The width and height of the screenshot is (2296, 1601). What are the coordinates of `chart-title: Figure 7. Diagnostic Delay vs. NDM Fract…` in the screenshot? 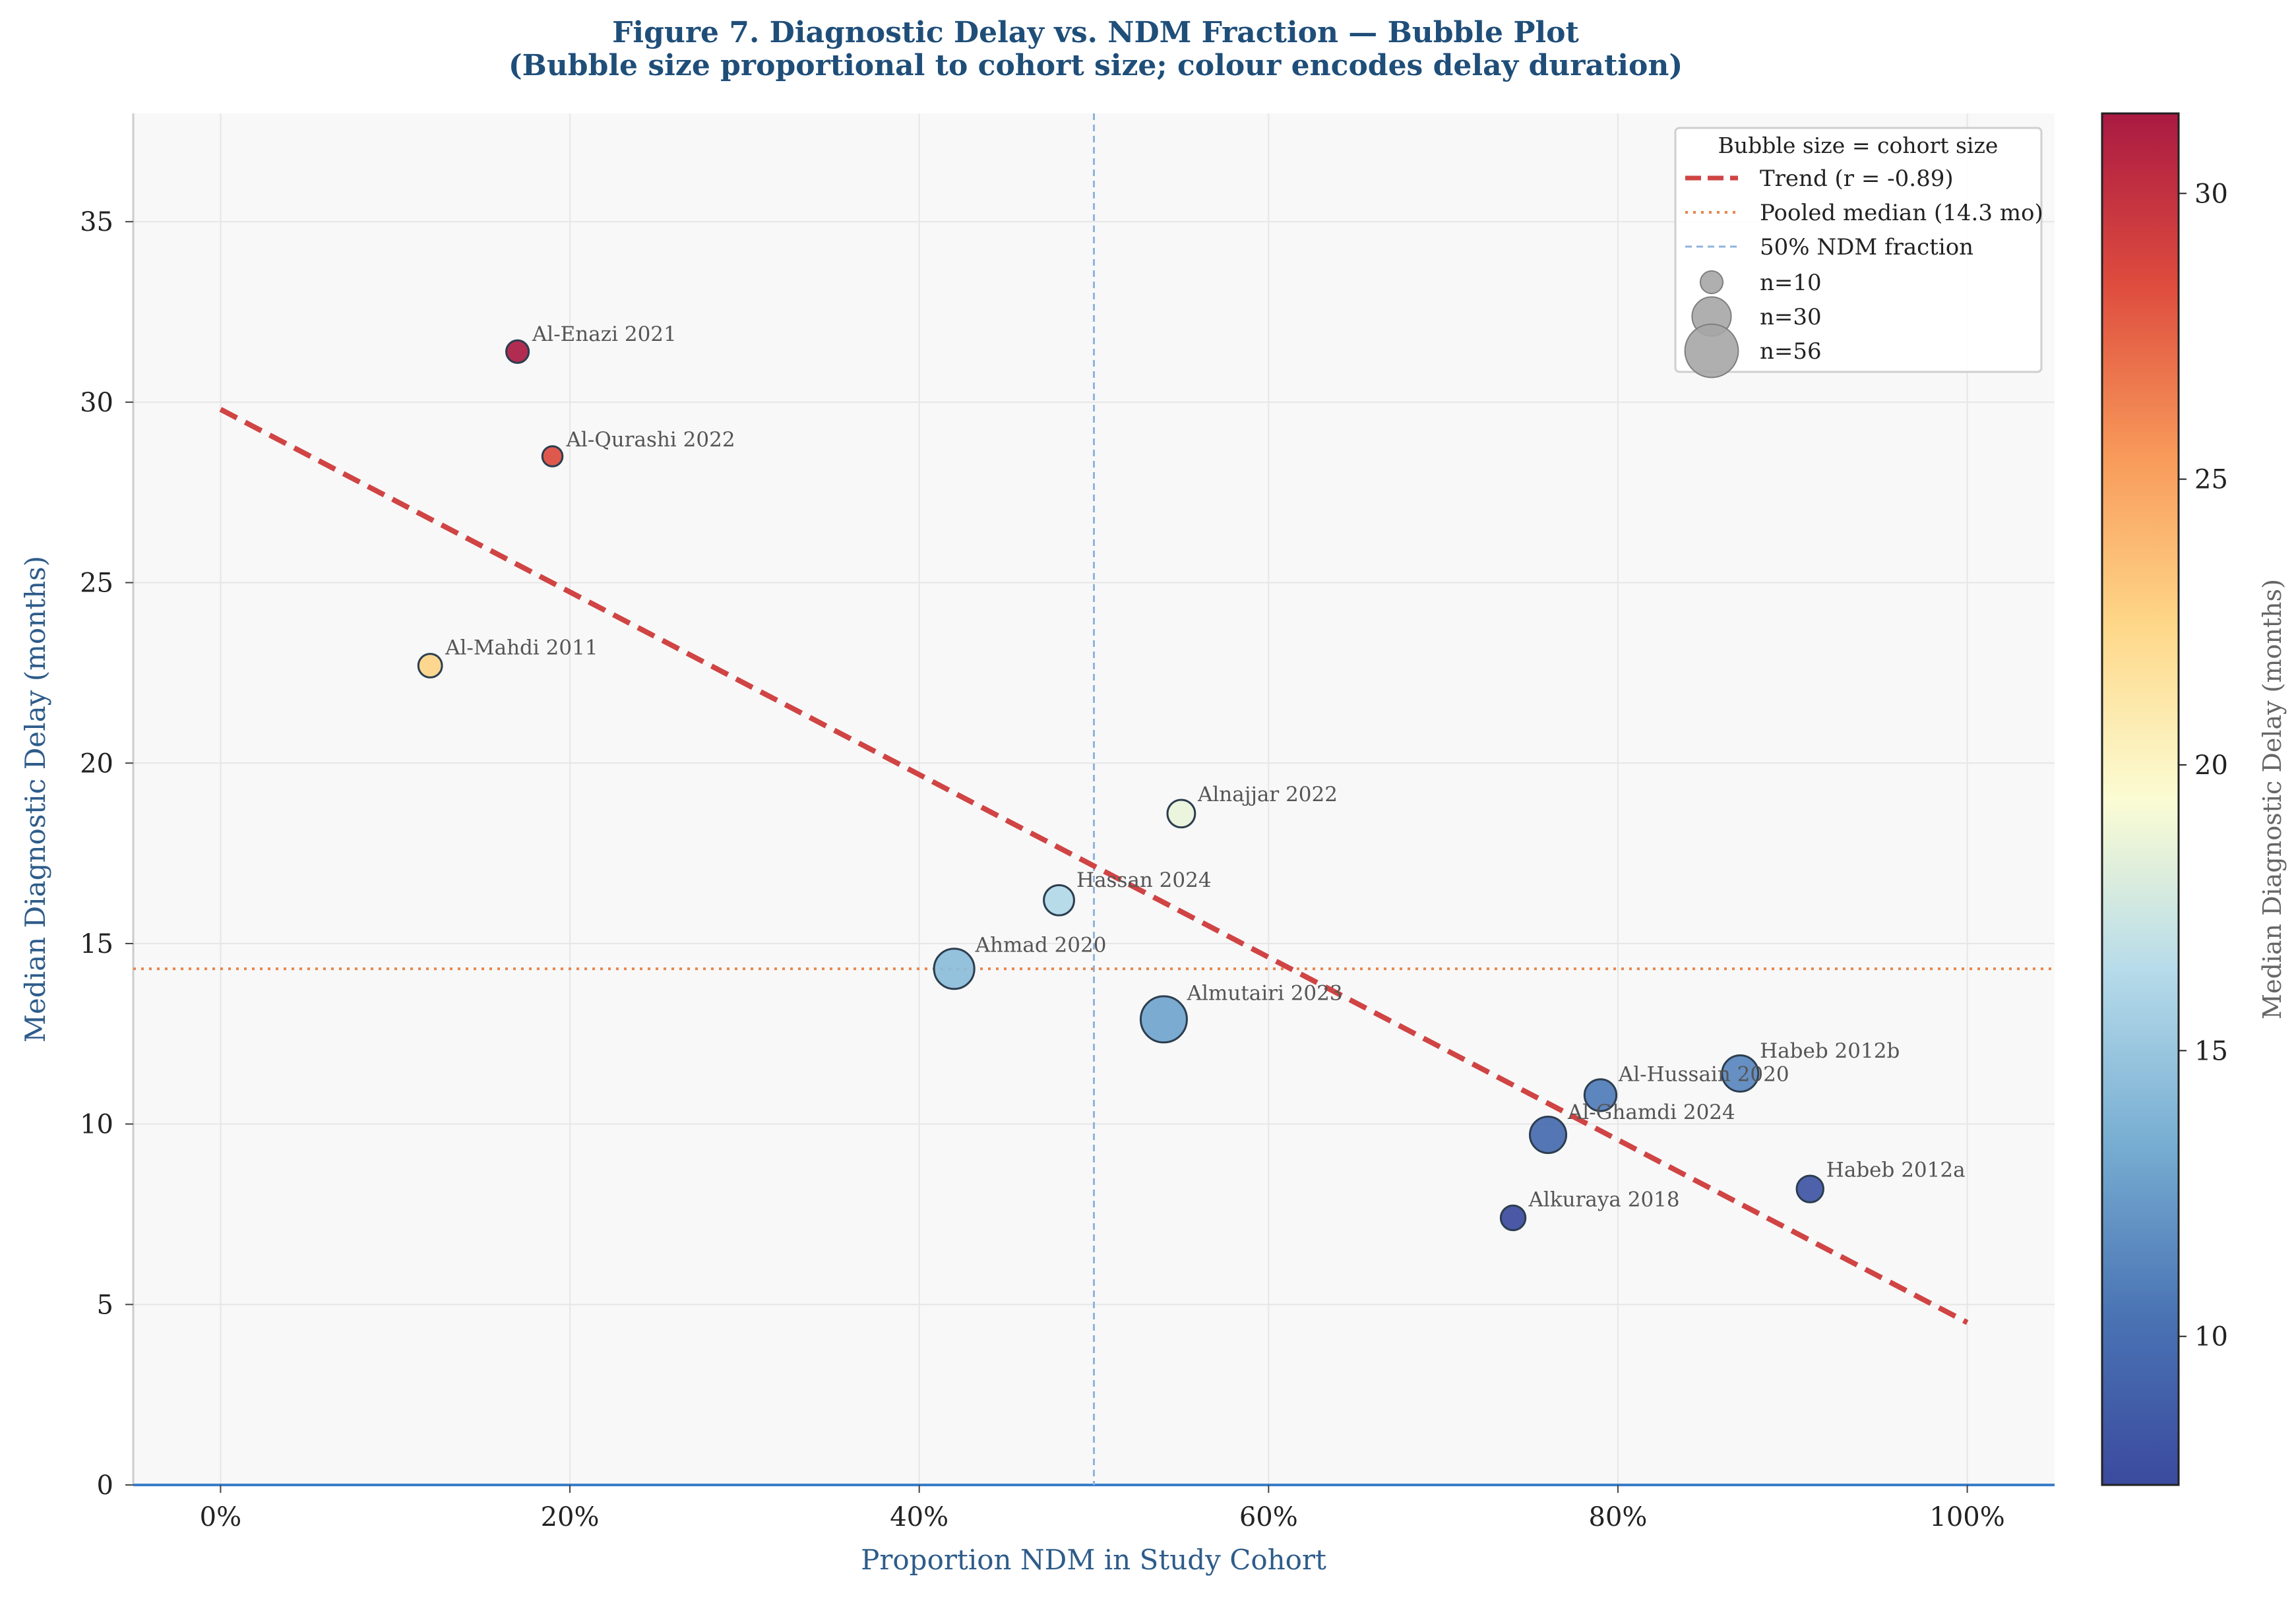 It's located at (1095, 32).